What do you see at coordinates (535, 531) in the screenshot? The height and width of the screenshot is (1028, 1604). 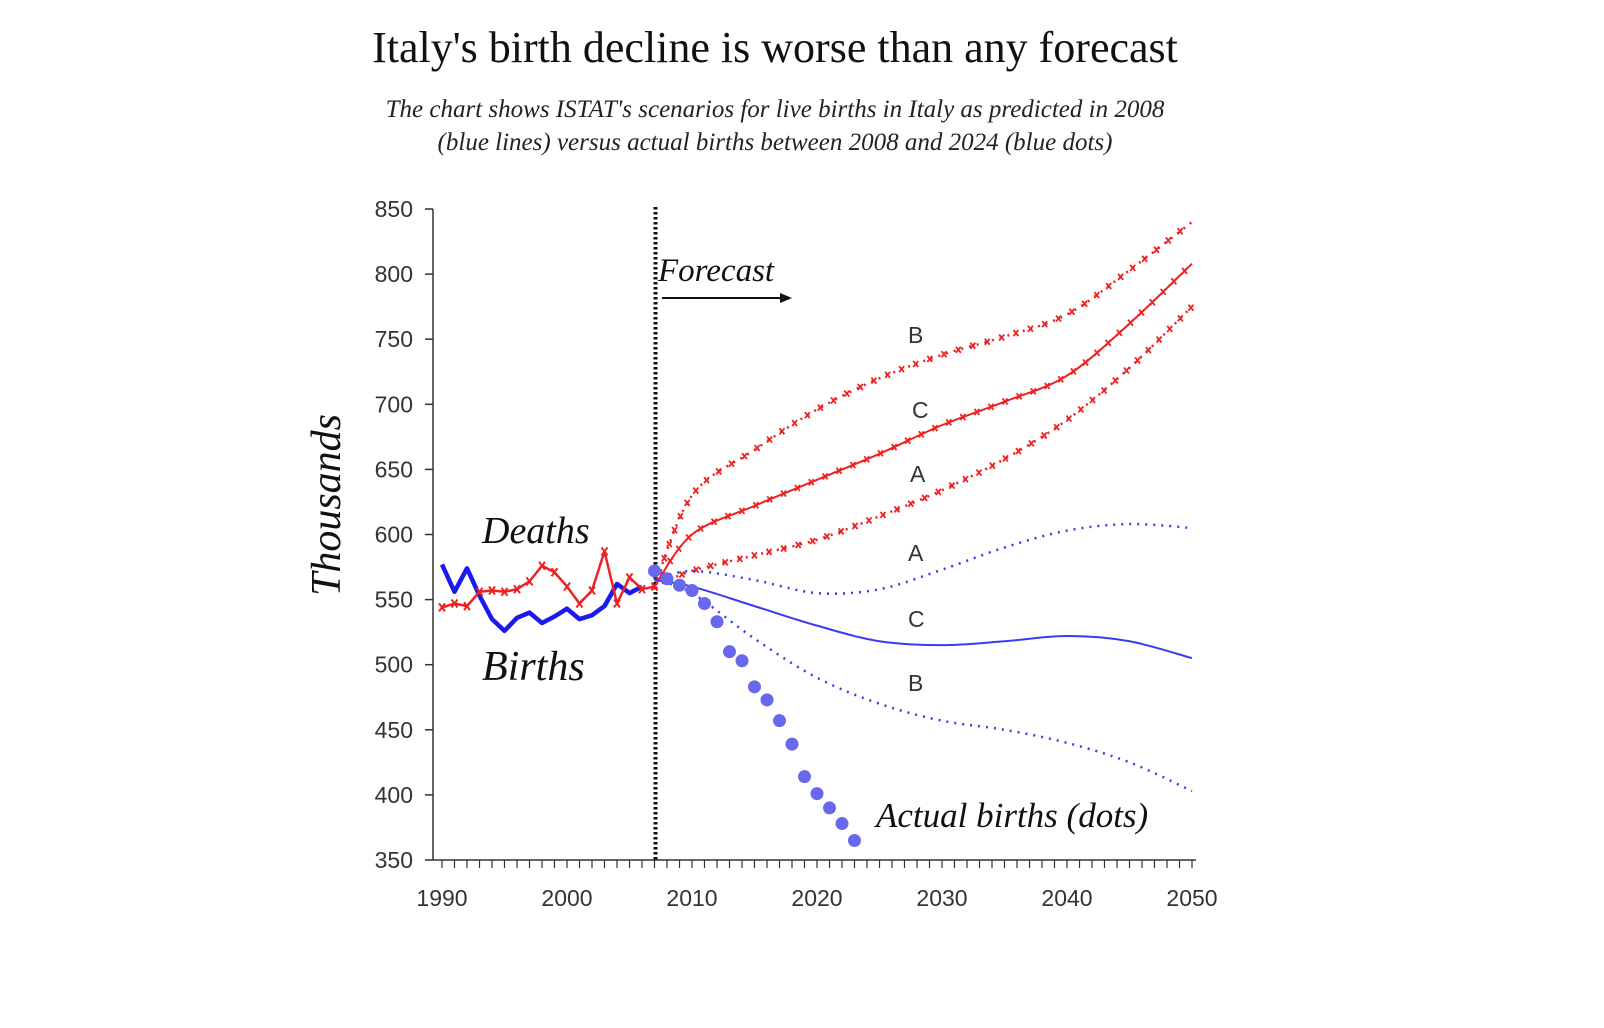 I see `deaths-annotation: Deaths` at bounding box center [535, 531].